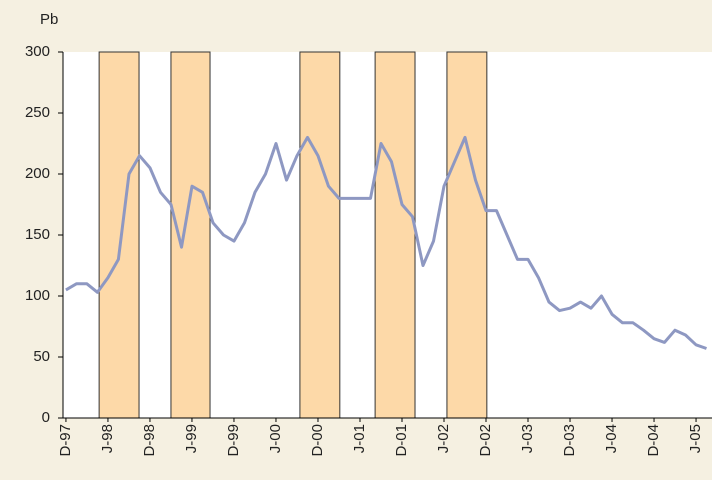  I want to click on y-tick-label: 0, so click(46, 417).